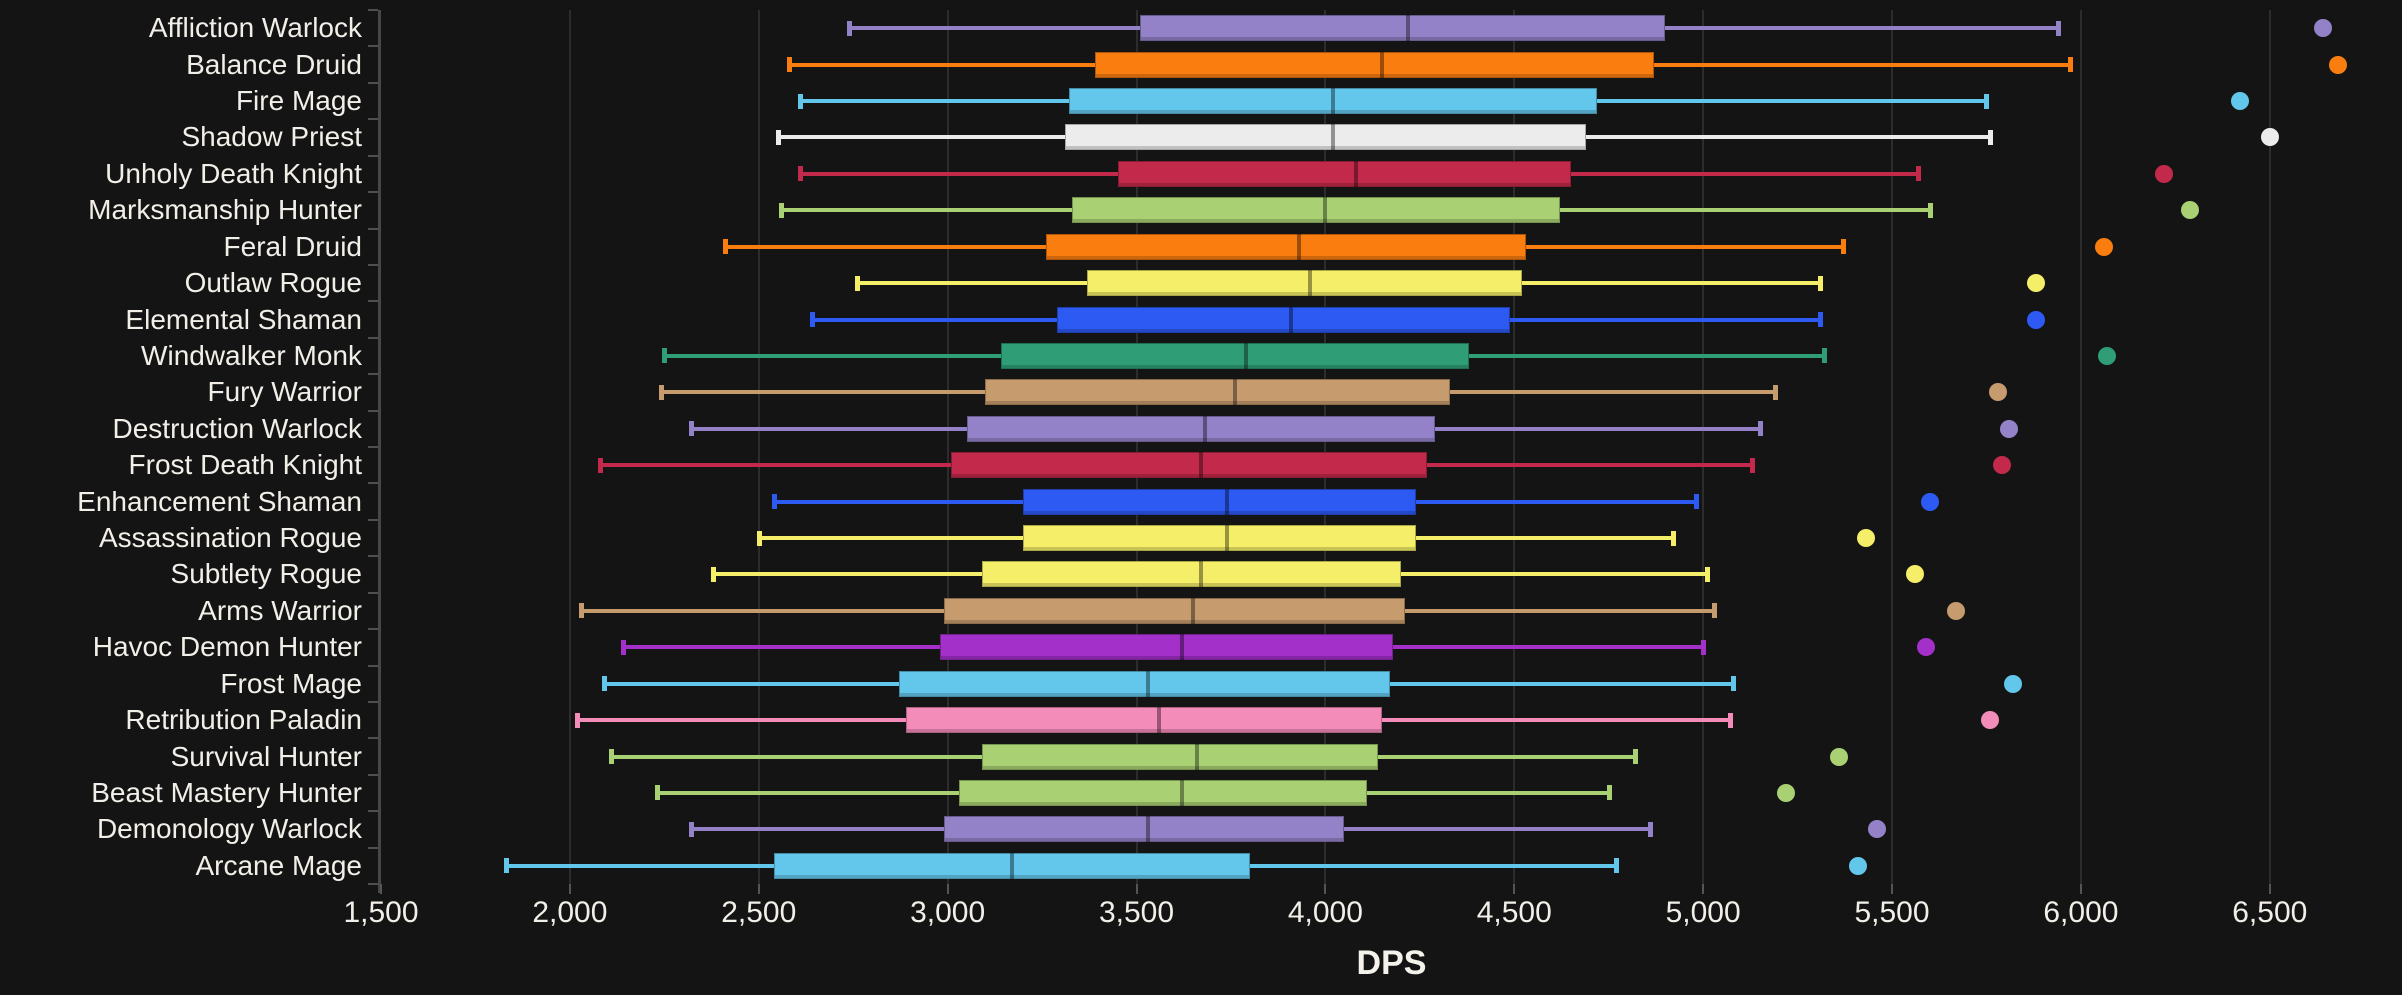 The width and height of the screenshot is (2402, 995). I want to click on category-label: Beast Mastery Hunter, so click(226, 792).